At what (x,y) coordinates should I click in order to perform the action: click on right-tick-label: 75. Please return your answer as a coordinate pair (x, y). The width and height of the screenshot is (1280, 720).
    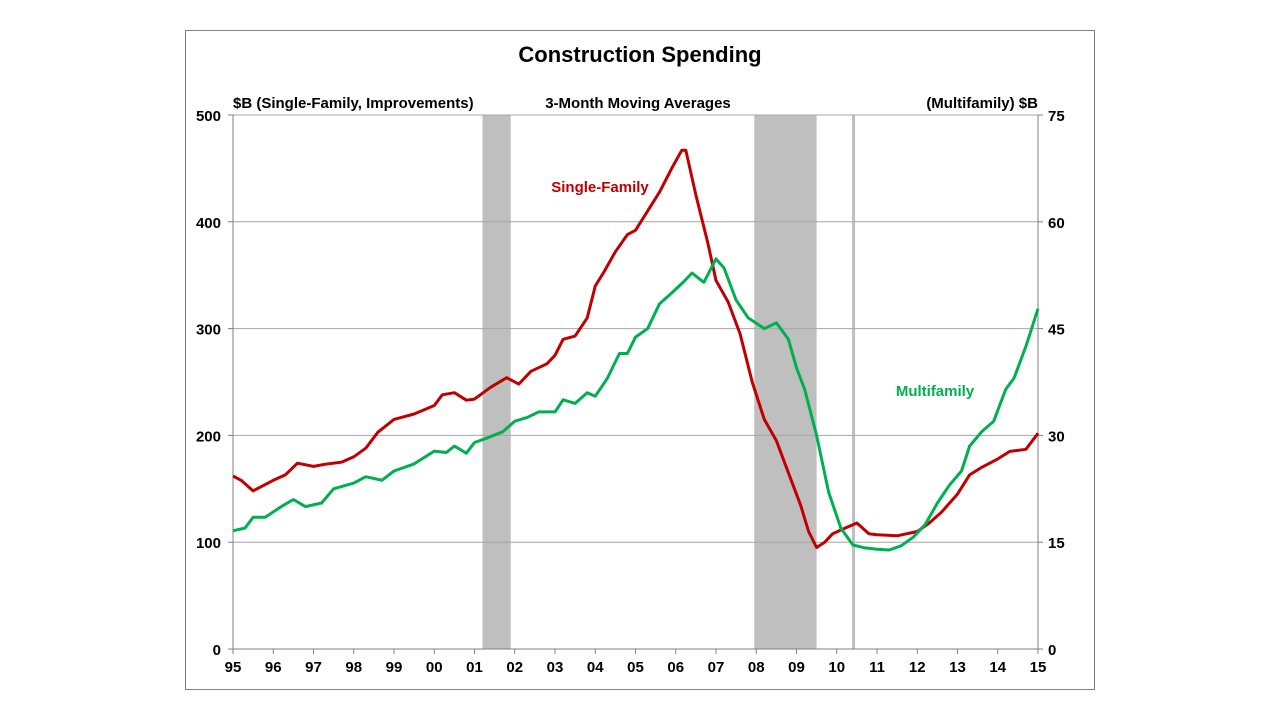
    Looking at the image, I should click on (1056, 116).